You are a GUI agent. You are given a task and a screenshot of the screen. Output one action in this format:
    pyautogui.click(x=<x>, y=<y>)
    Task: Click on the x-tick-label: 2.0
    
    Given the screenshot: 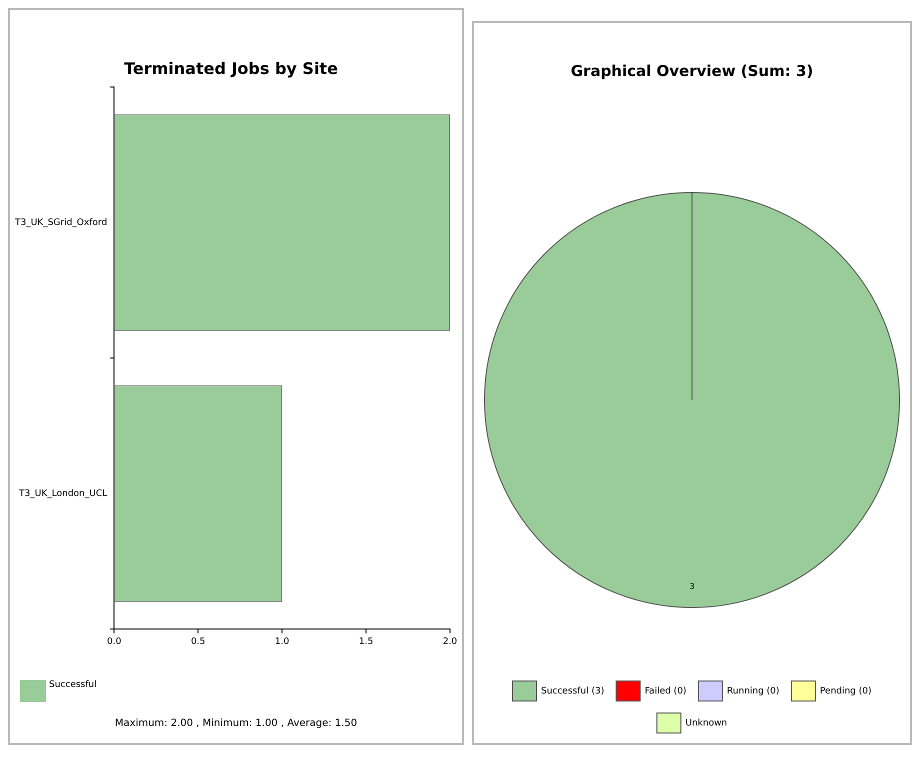 What is the action you would take?
    pyautogui.click(x=450, y=641)
    